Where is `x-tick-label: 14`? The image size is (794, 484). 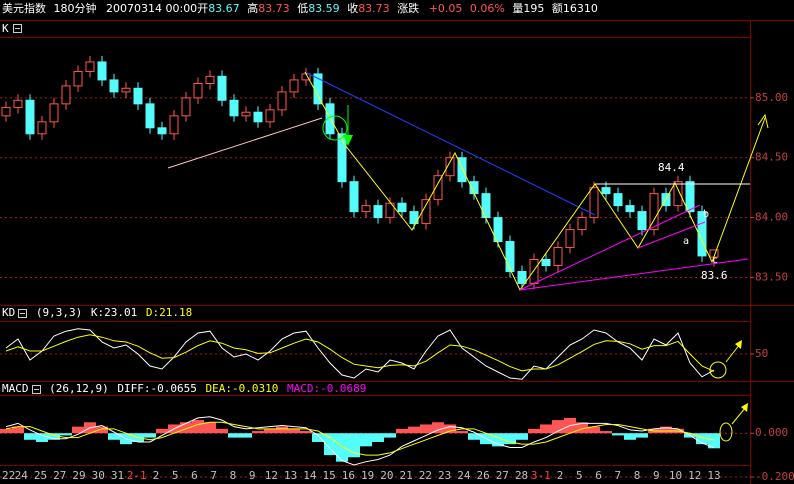
x-tick-label: 14 is located at coordinates (310, 475).